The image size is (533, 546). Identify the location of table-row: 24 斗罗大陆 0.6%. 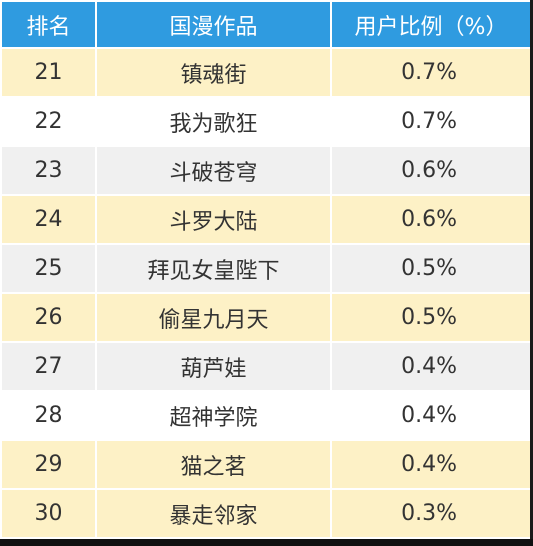
(266, 219).